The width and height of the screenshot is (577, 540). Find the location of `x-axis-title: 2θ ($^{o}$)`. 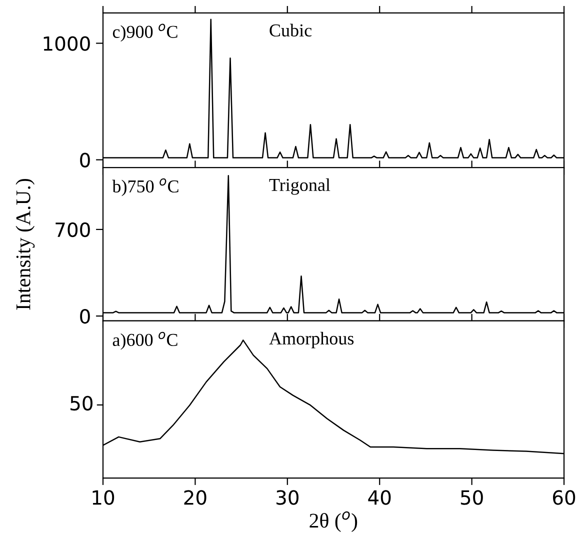

x-axis-title: 2θ ($^{o}$) is located at coordinates (334, 521).